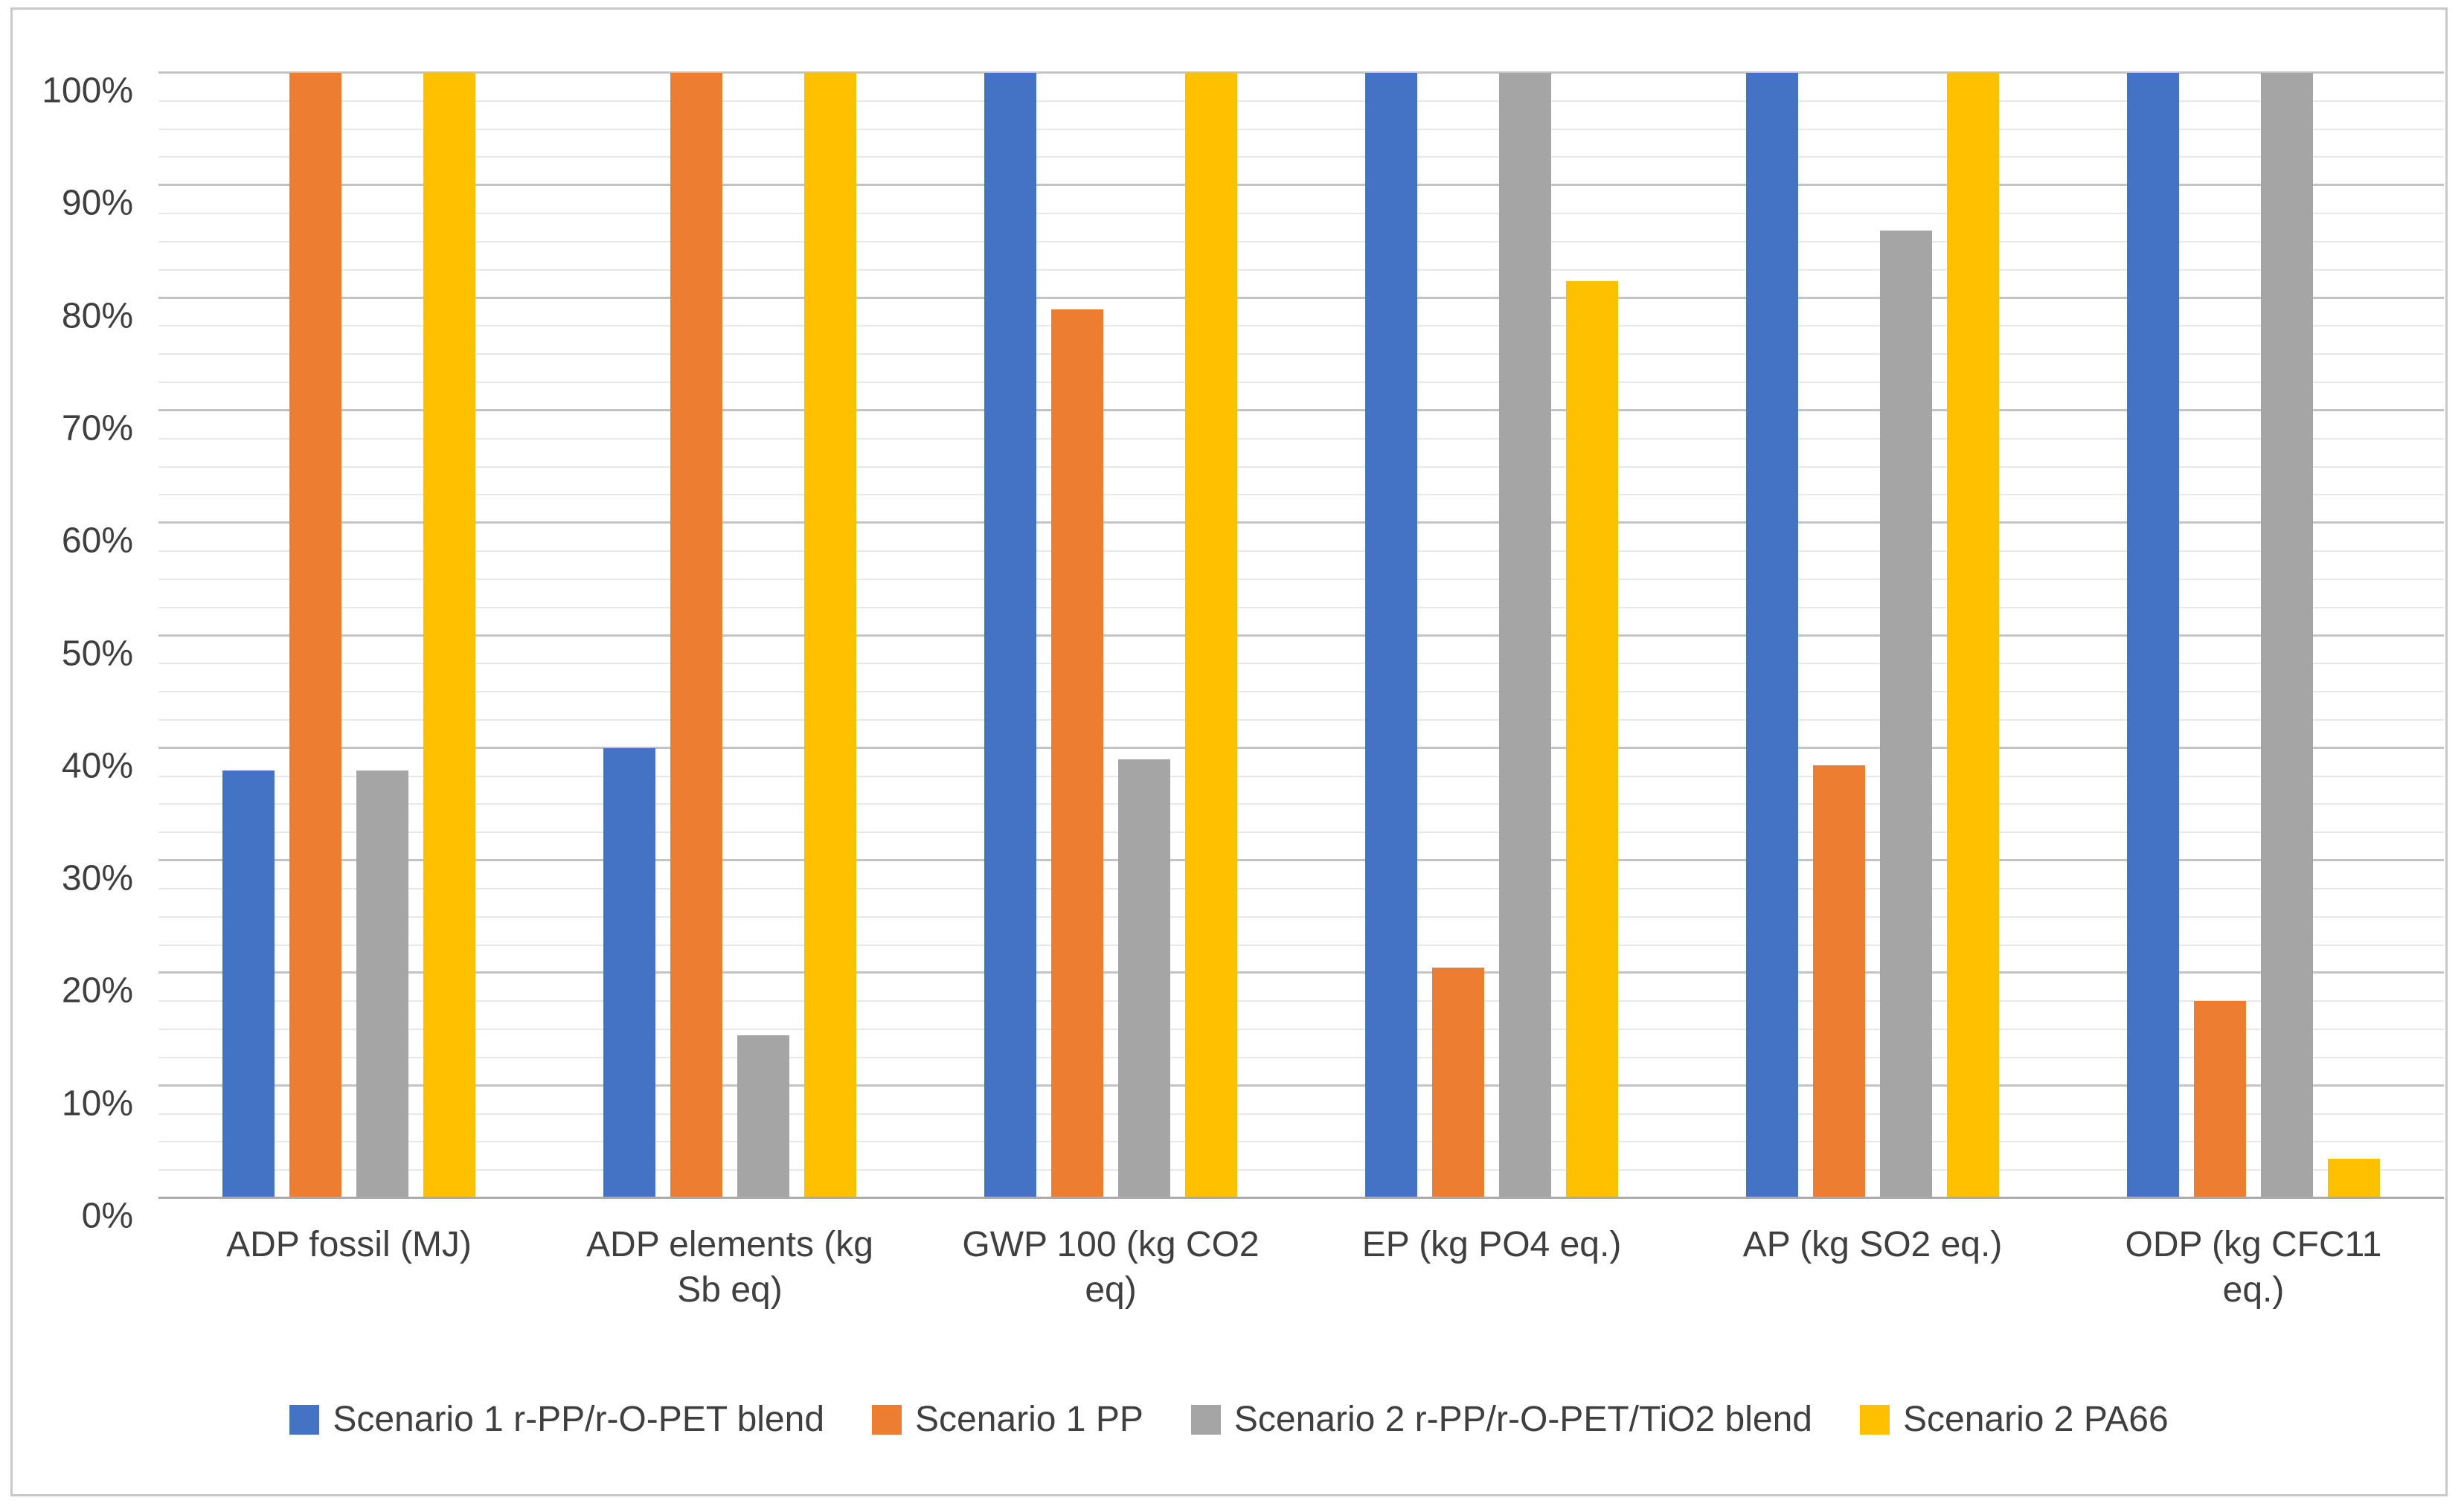 The width and height of the screenshot is (2464, 1512). What do you see at coordinates (107, 1216) in the screenshot?
I see `y-axis-tick-label: 0%` at bounding box center [107, 1216].